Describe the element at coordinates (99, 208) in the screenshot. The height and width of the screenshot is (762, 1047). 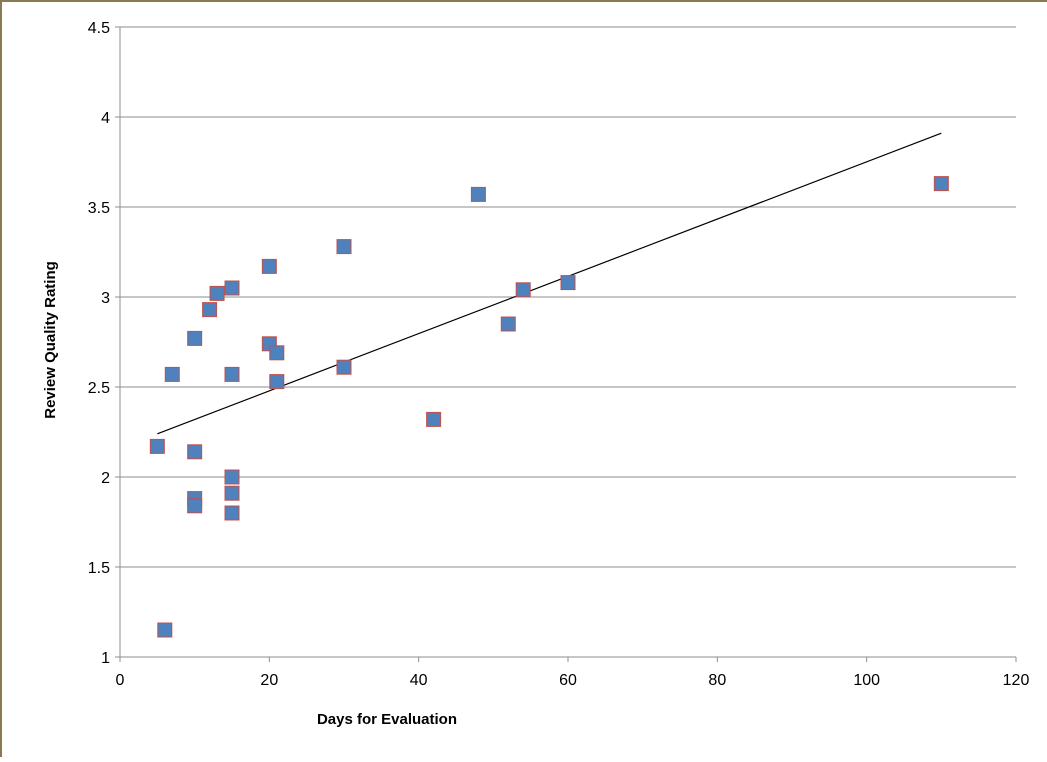
I see `y-tick-label: 3.5` at that location.